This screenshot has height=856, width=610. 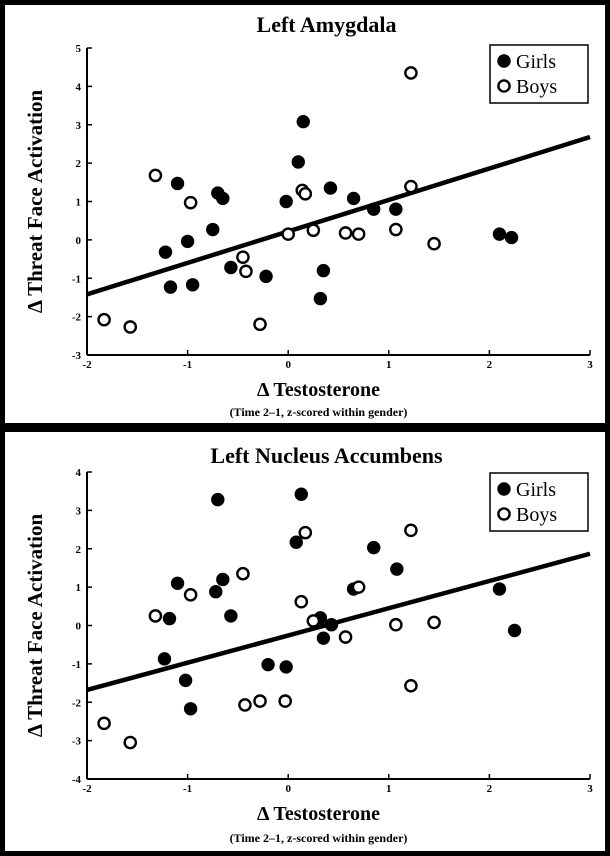 What do you see at coordinates (327, 24) in the screenshot?
I see `chart-title: Left Amygdala` at bounding box center [327, 24].